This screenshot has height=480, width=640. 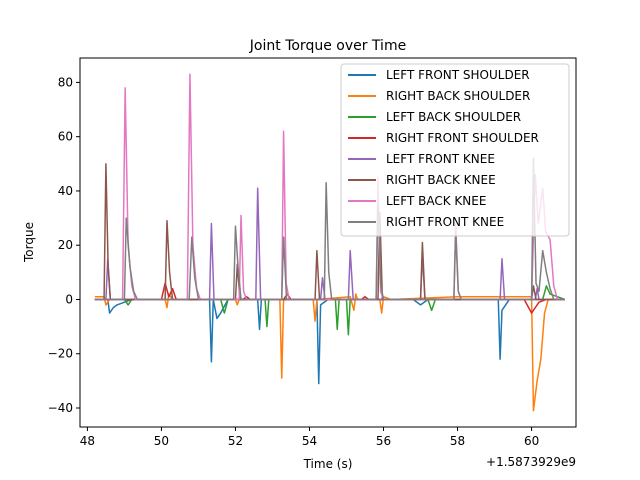 I want to click on legend-label: LEFT FRONT KNEE, so click(x=440, y=159).